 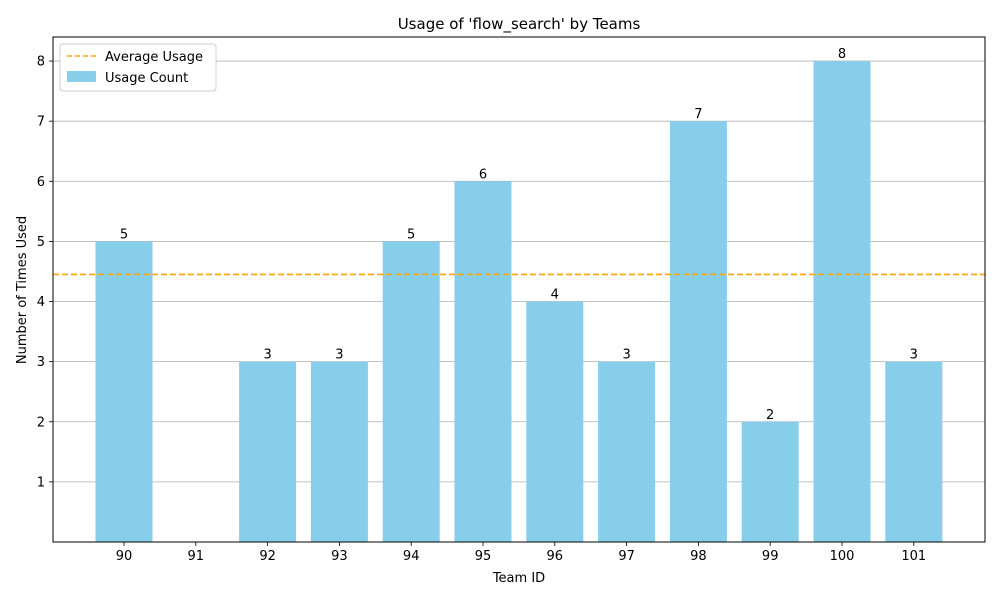 What do you see at coordinates (518, 578) in the screenshot?
I see `x-axis-label: Team ID` at bounding box center [518, 578].